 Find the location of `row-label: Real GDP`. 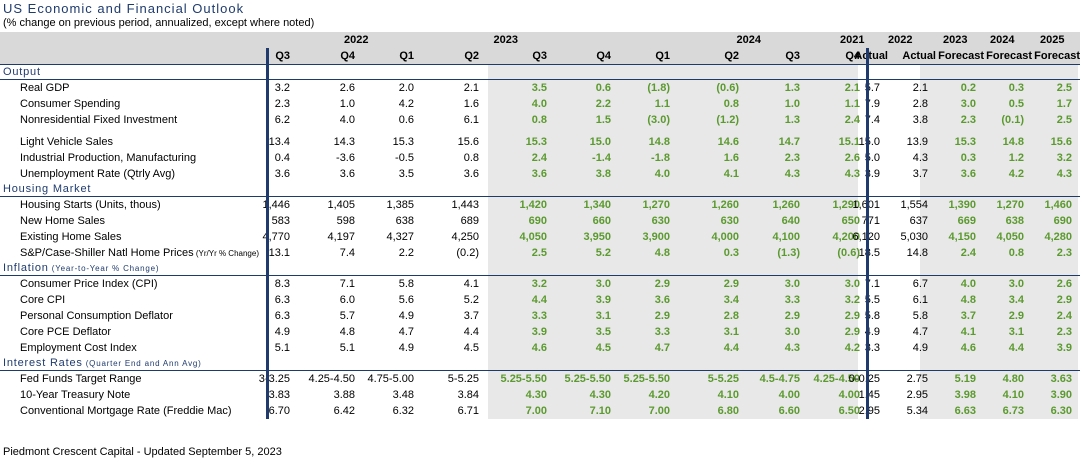

row-label: Real GDP is located at coordinates (45, 88).